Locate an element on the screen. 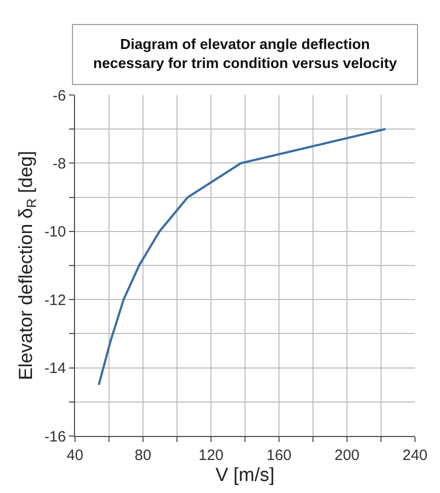 The height and width of the screenshot is (493, 440). y-tick-label: -14 is located at coordinates (55, 369).